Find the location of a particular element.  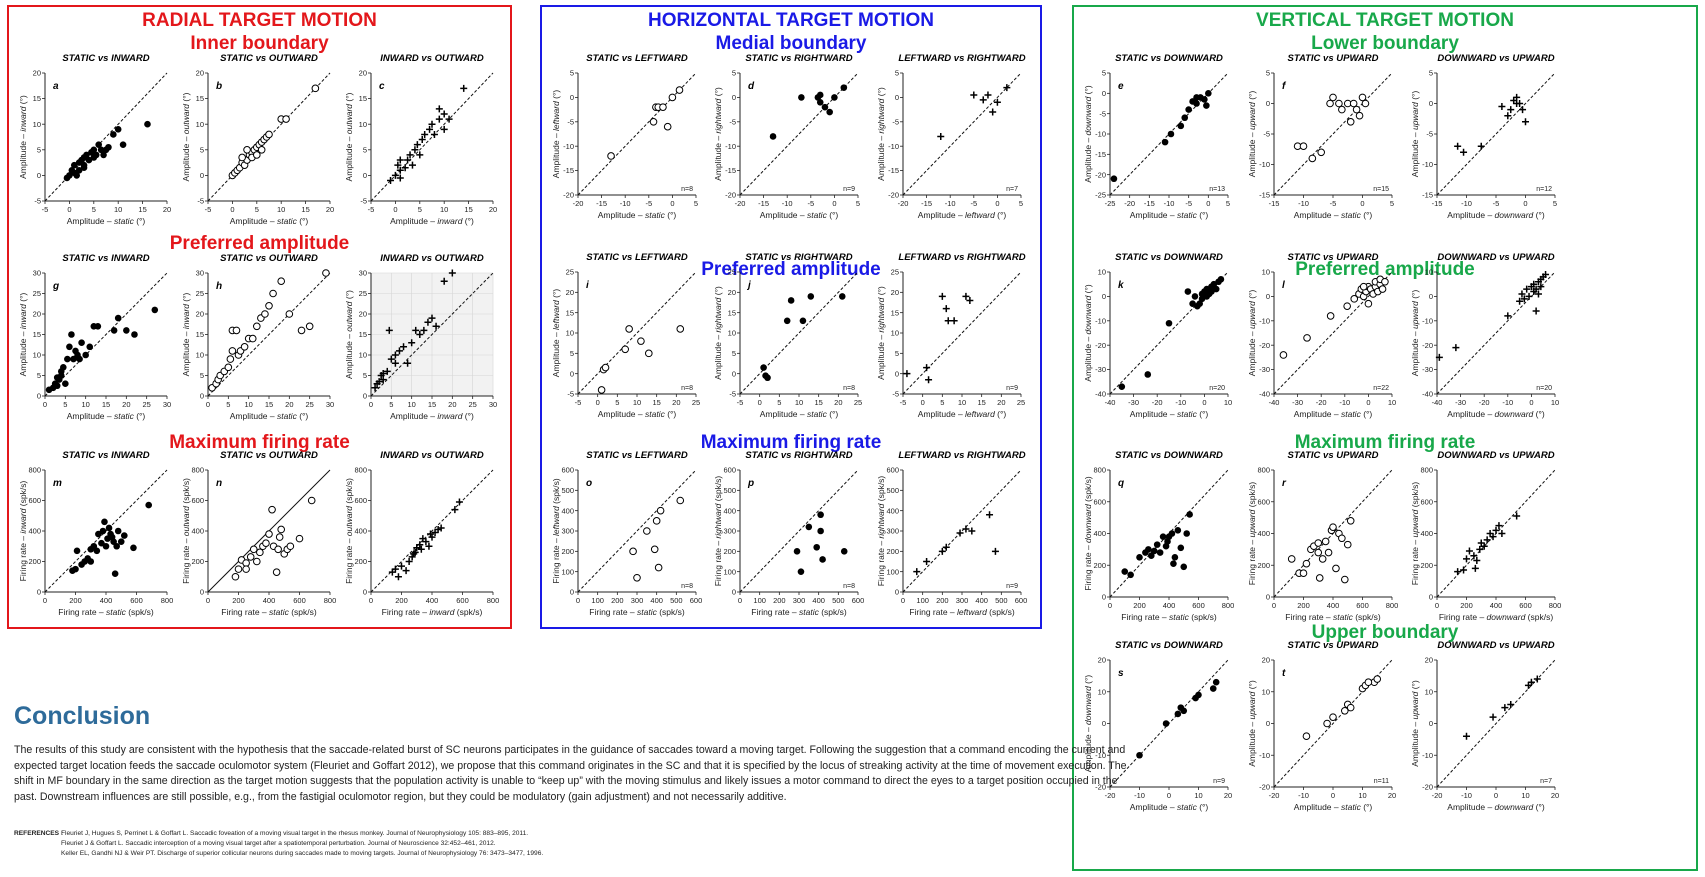

radial-subtitle-1: Inner boundary is located at coordinates (259, 43).